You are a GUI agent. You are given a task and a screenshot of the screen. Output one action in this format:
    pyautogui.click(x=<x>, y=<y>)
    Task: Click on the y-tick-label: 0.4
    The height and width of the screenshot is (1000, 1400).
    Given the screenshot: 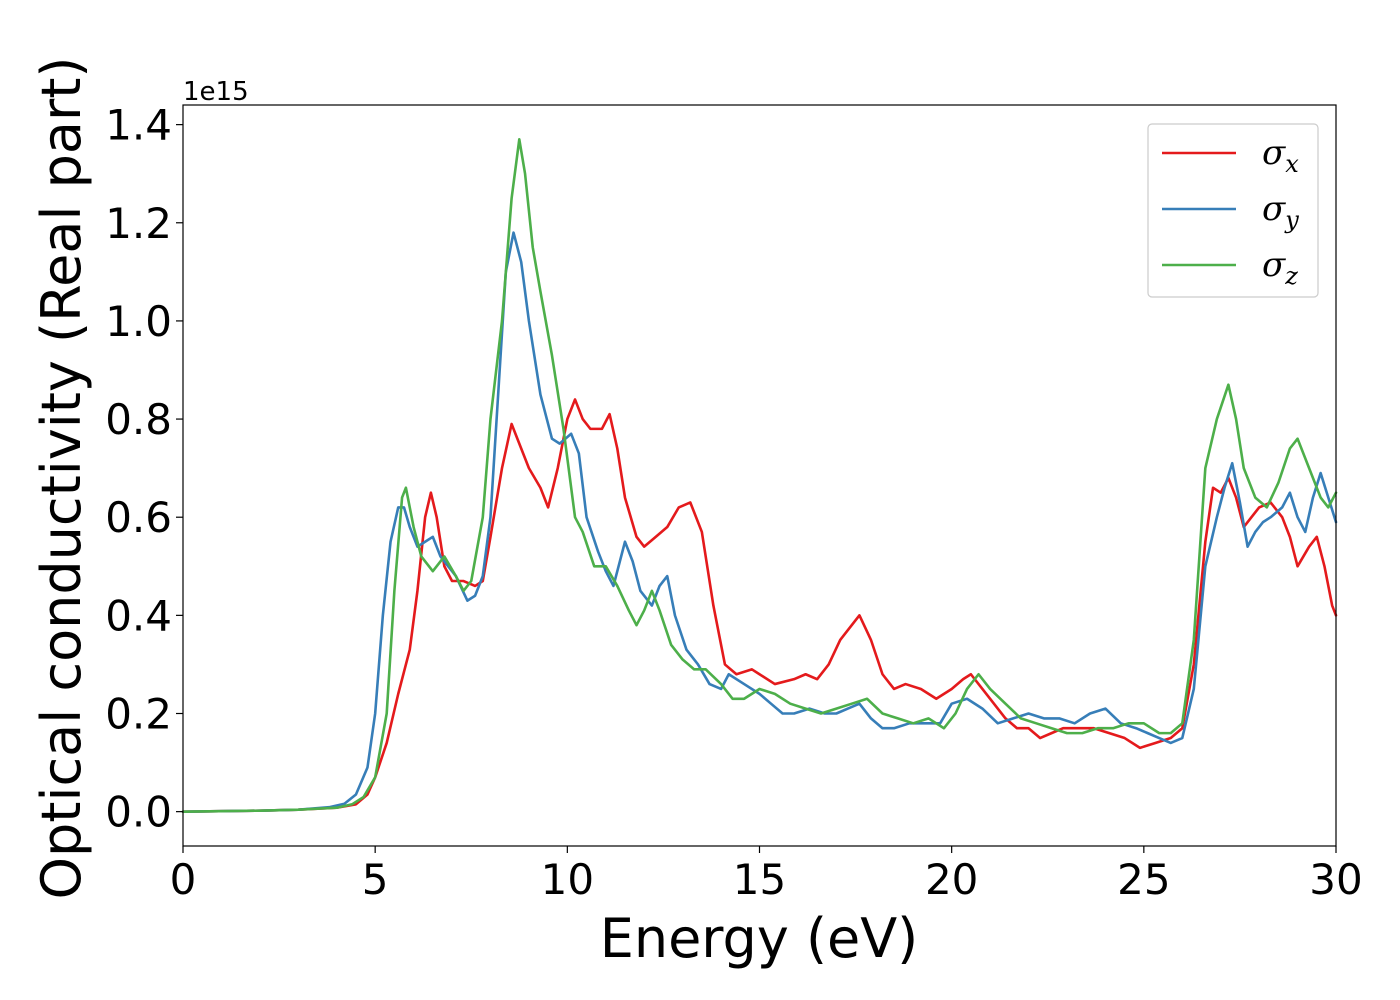 What is the action you would take?
    pyautogui.click(x=138, y=615)
    